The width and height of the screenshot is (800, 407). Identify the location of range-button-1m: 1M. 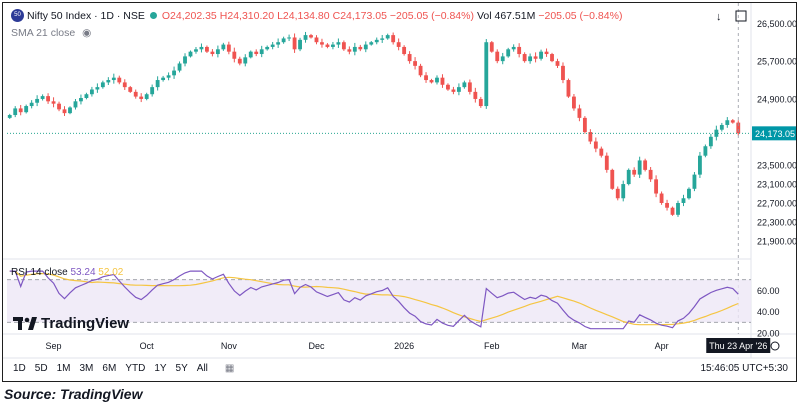
(63, 368).